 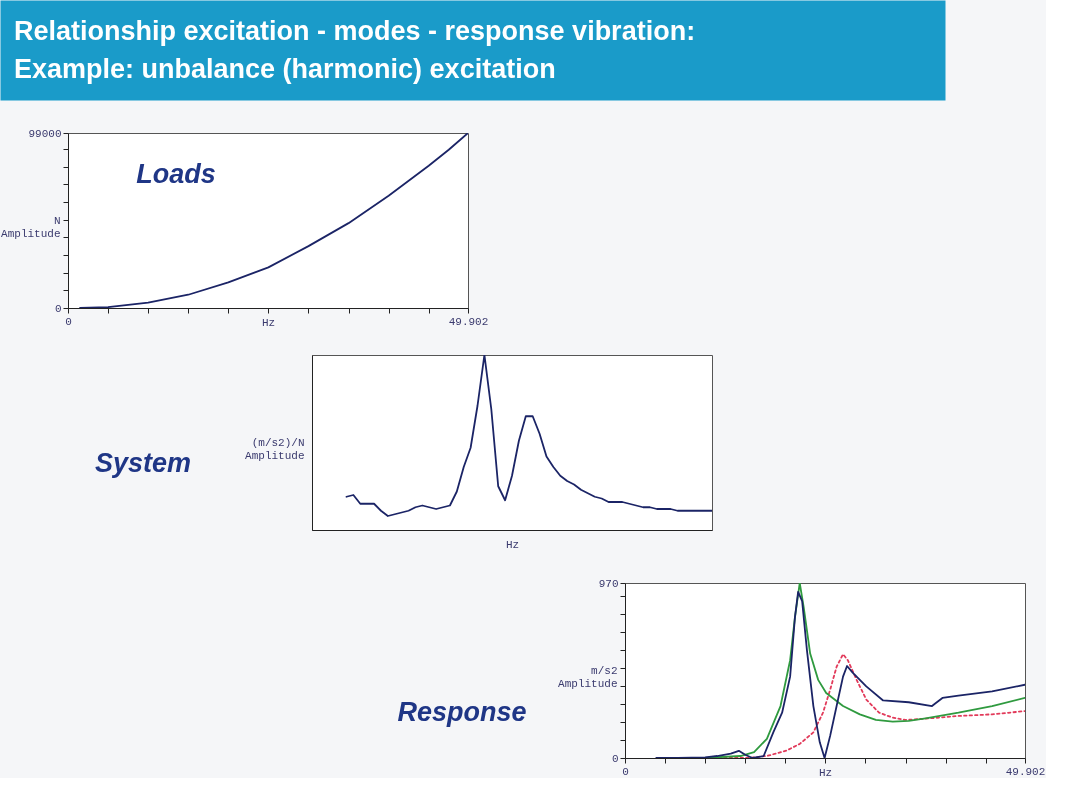 I want to click on text: Loads, so click(x=176, y=174).